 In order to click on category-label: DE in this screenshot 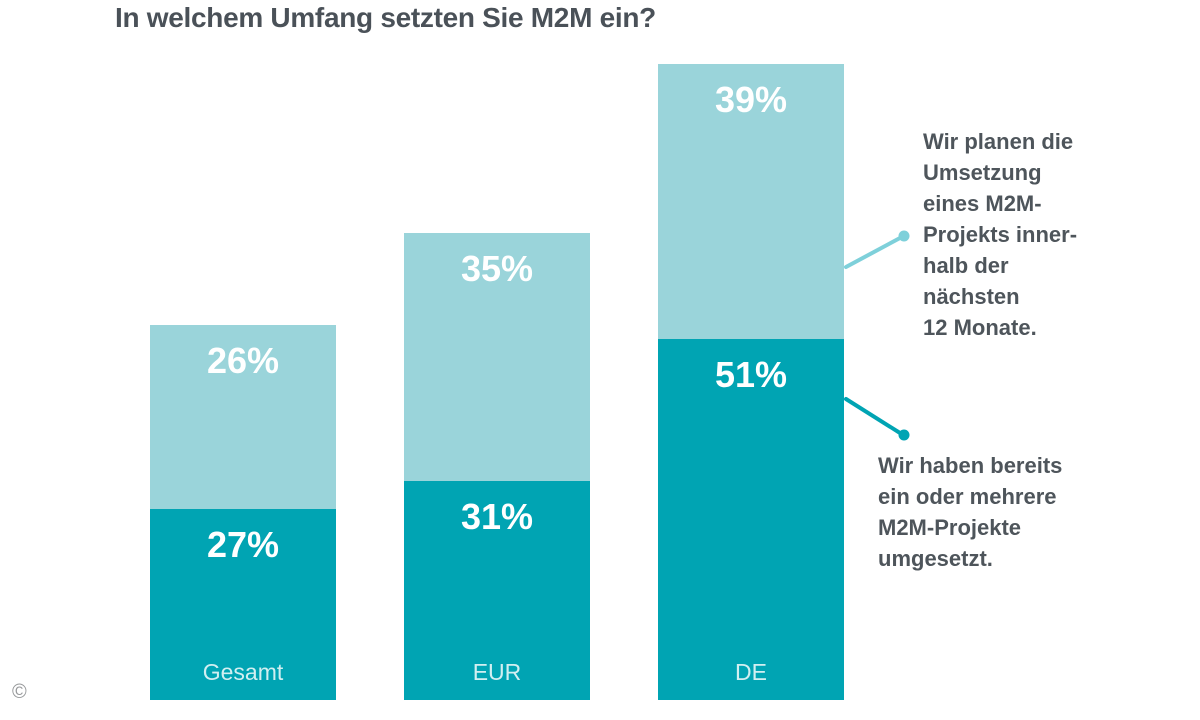, I will do `click(751, 672)`.